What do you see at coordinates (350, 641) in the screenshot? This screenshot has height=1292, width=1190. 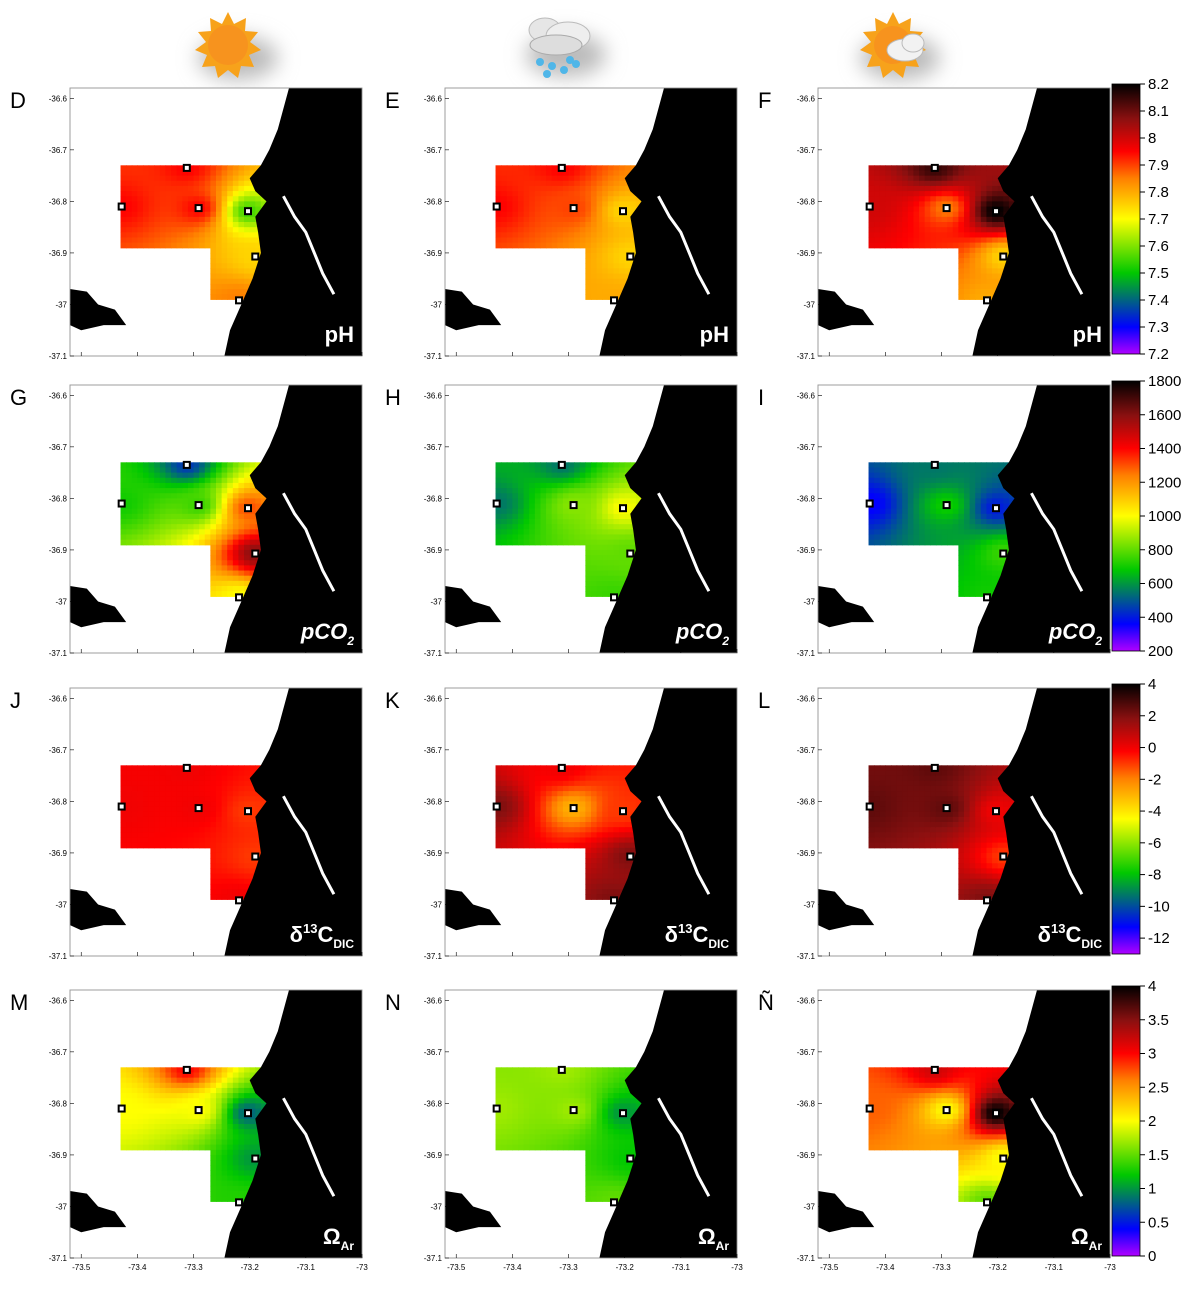 I see `variable-label-part: 2` at bounding box center [350, 641].